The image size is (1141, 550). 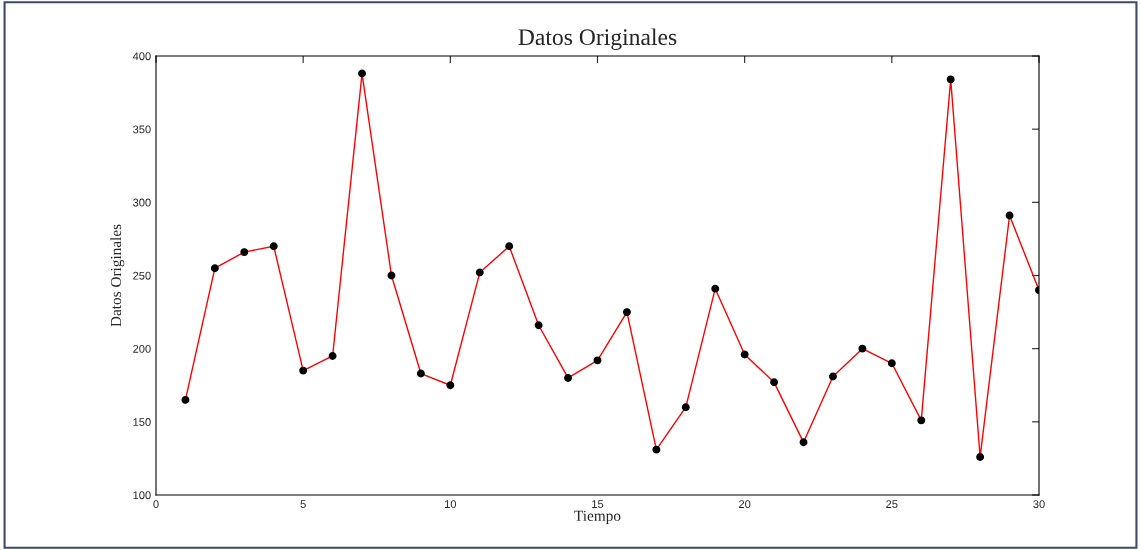 What do you see at coordinates (451, 504) in the screenshot?
I see `x-tick-label: 10` at bounding box center [451, 504].